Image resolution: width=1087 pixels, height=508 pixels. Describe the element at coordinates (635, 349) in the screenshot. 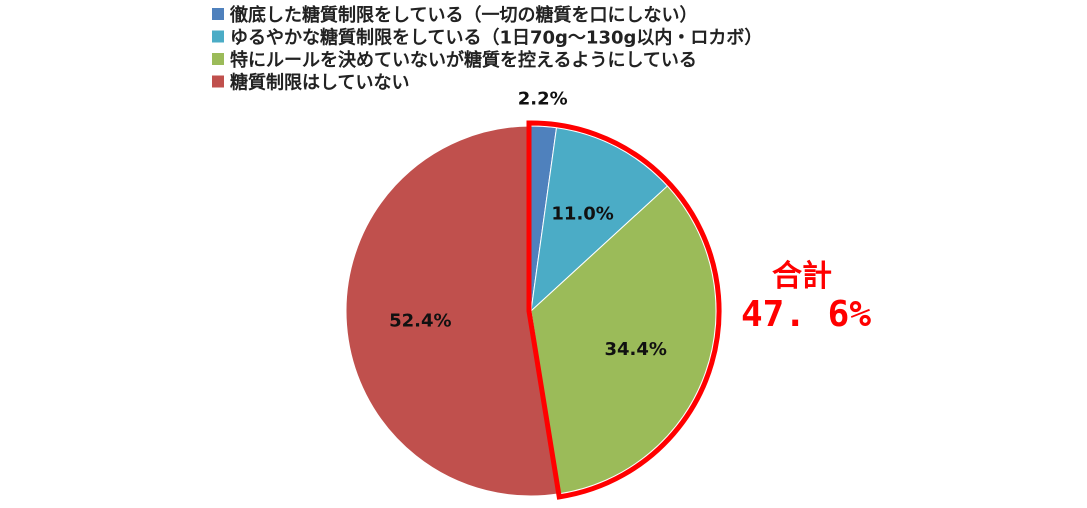

I see `data-label-3: 34.4%` at that location.